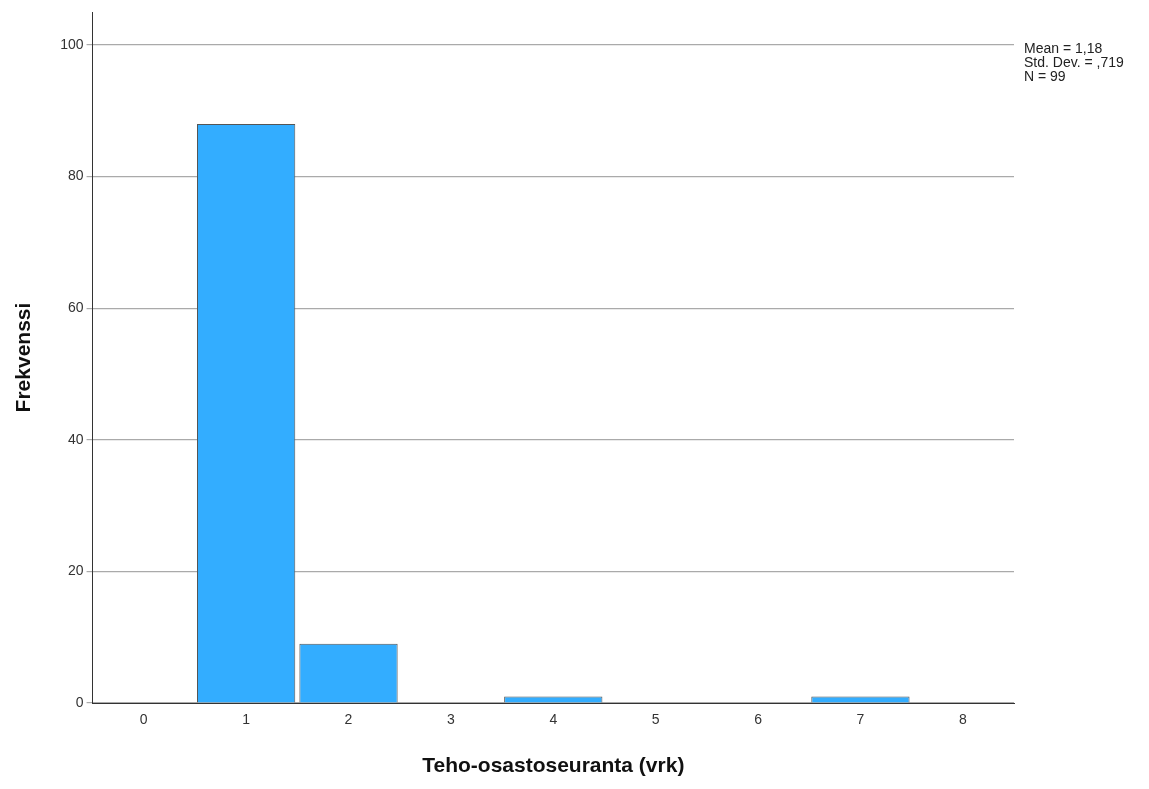 The height and width of the screenshot is (789, 1149). I want to click on y-tick-label: 80, so click(75, 175).